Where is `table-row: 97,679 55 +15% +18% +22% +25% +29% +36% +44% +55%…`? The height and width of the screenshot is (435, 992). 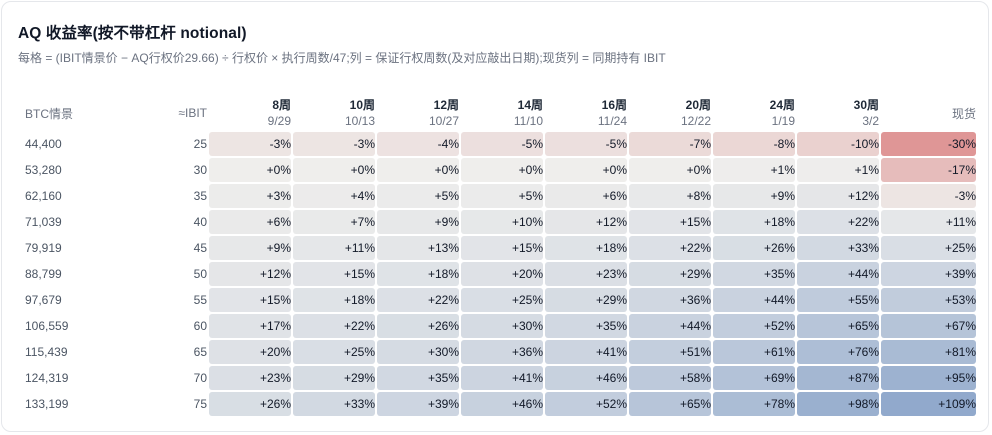
table-row: 97,679 55 +15% +18% +22% +25% +29% +36% +44% +55%… is located at coordinates (500, 300).